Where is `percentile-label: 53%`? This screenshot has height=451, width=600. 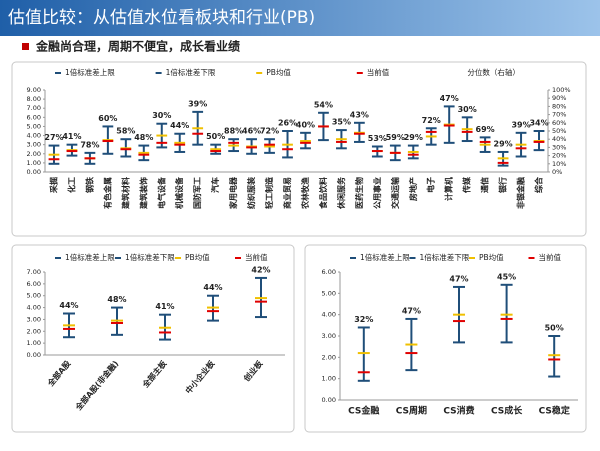
percentile-label: 53% is located at coordinates (377, 138).